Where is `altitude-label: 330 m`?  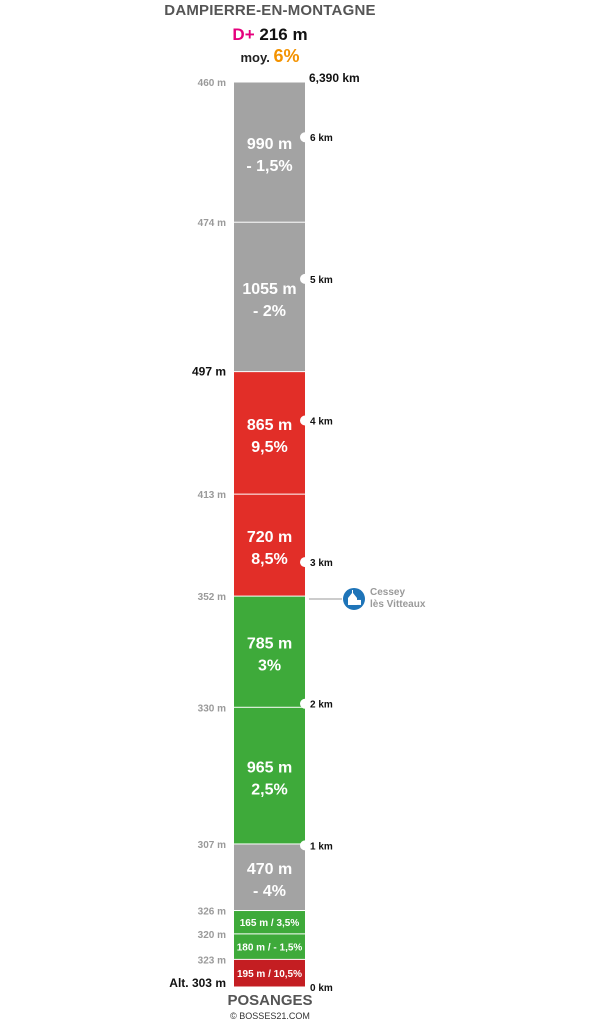 altitude-label: 330 m is located at coordinates (212, 708).